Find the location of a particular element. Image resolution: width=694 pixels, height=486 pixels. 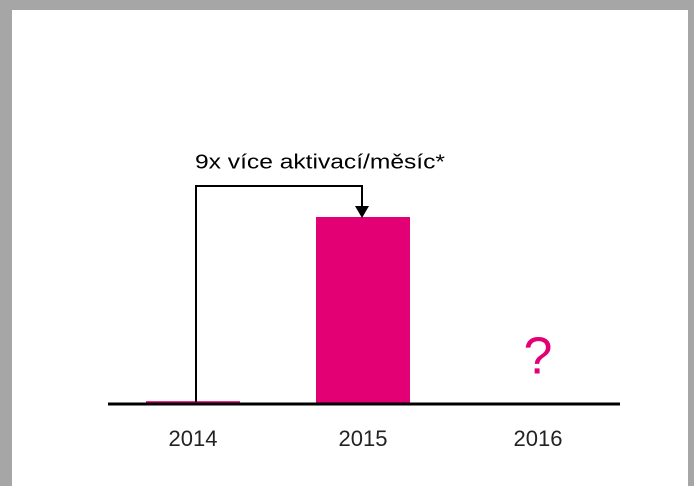

annotation: 9x více aktivací/měsíc* is located at coordinates (320, 162).